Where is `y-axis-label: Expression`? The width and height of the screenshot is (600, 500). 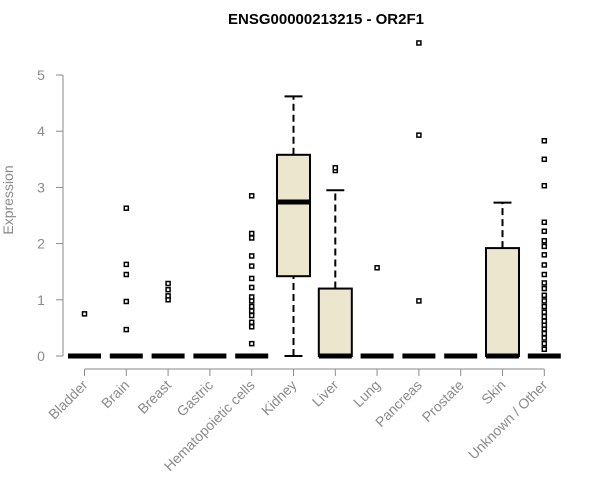 y-axis-label: Expression is located at coordinates (8, 199).